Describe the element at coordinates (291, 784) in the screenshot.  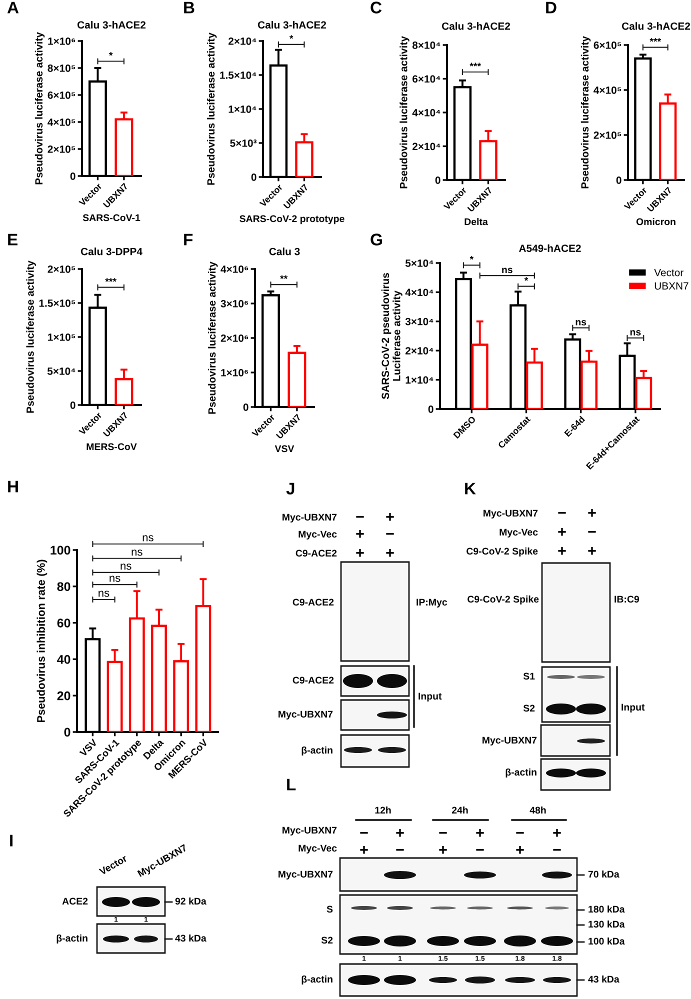
I see `text: L` at that location.